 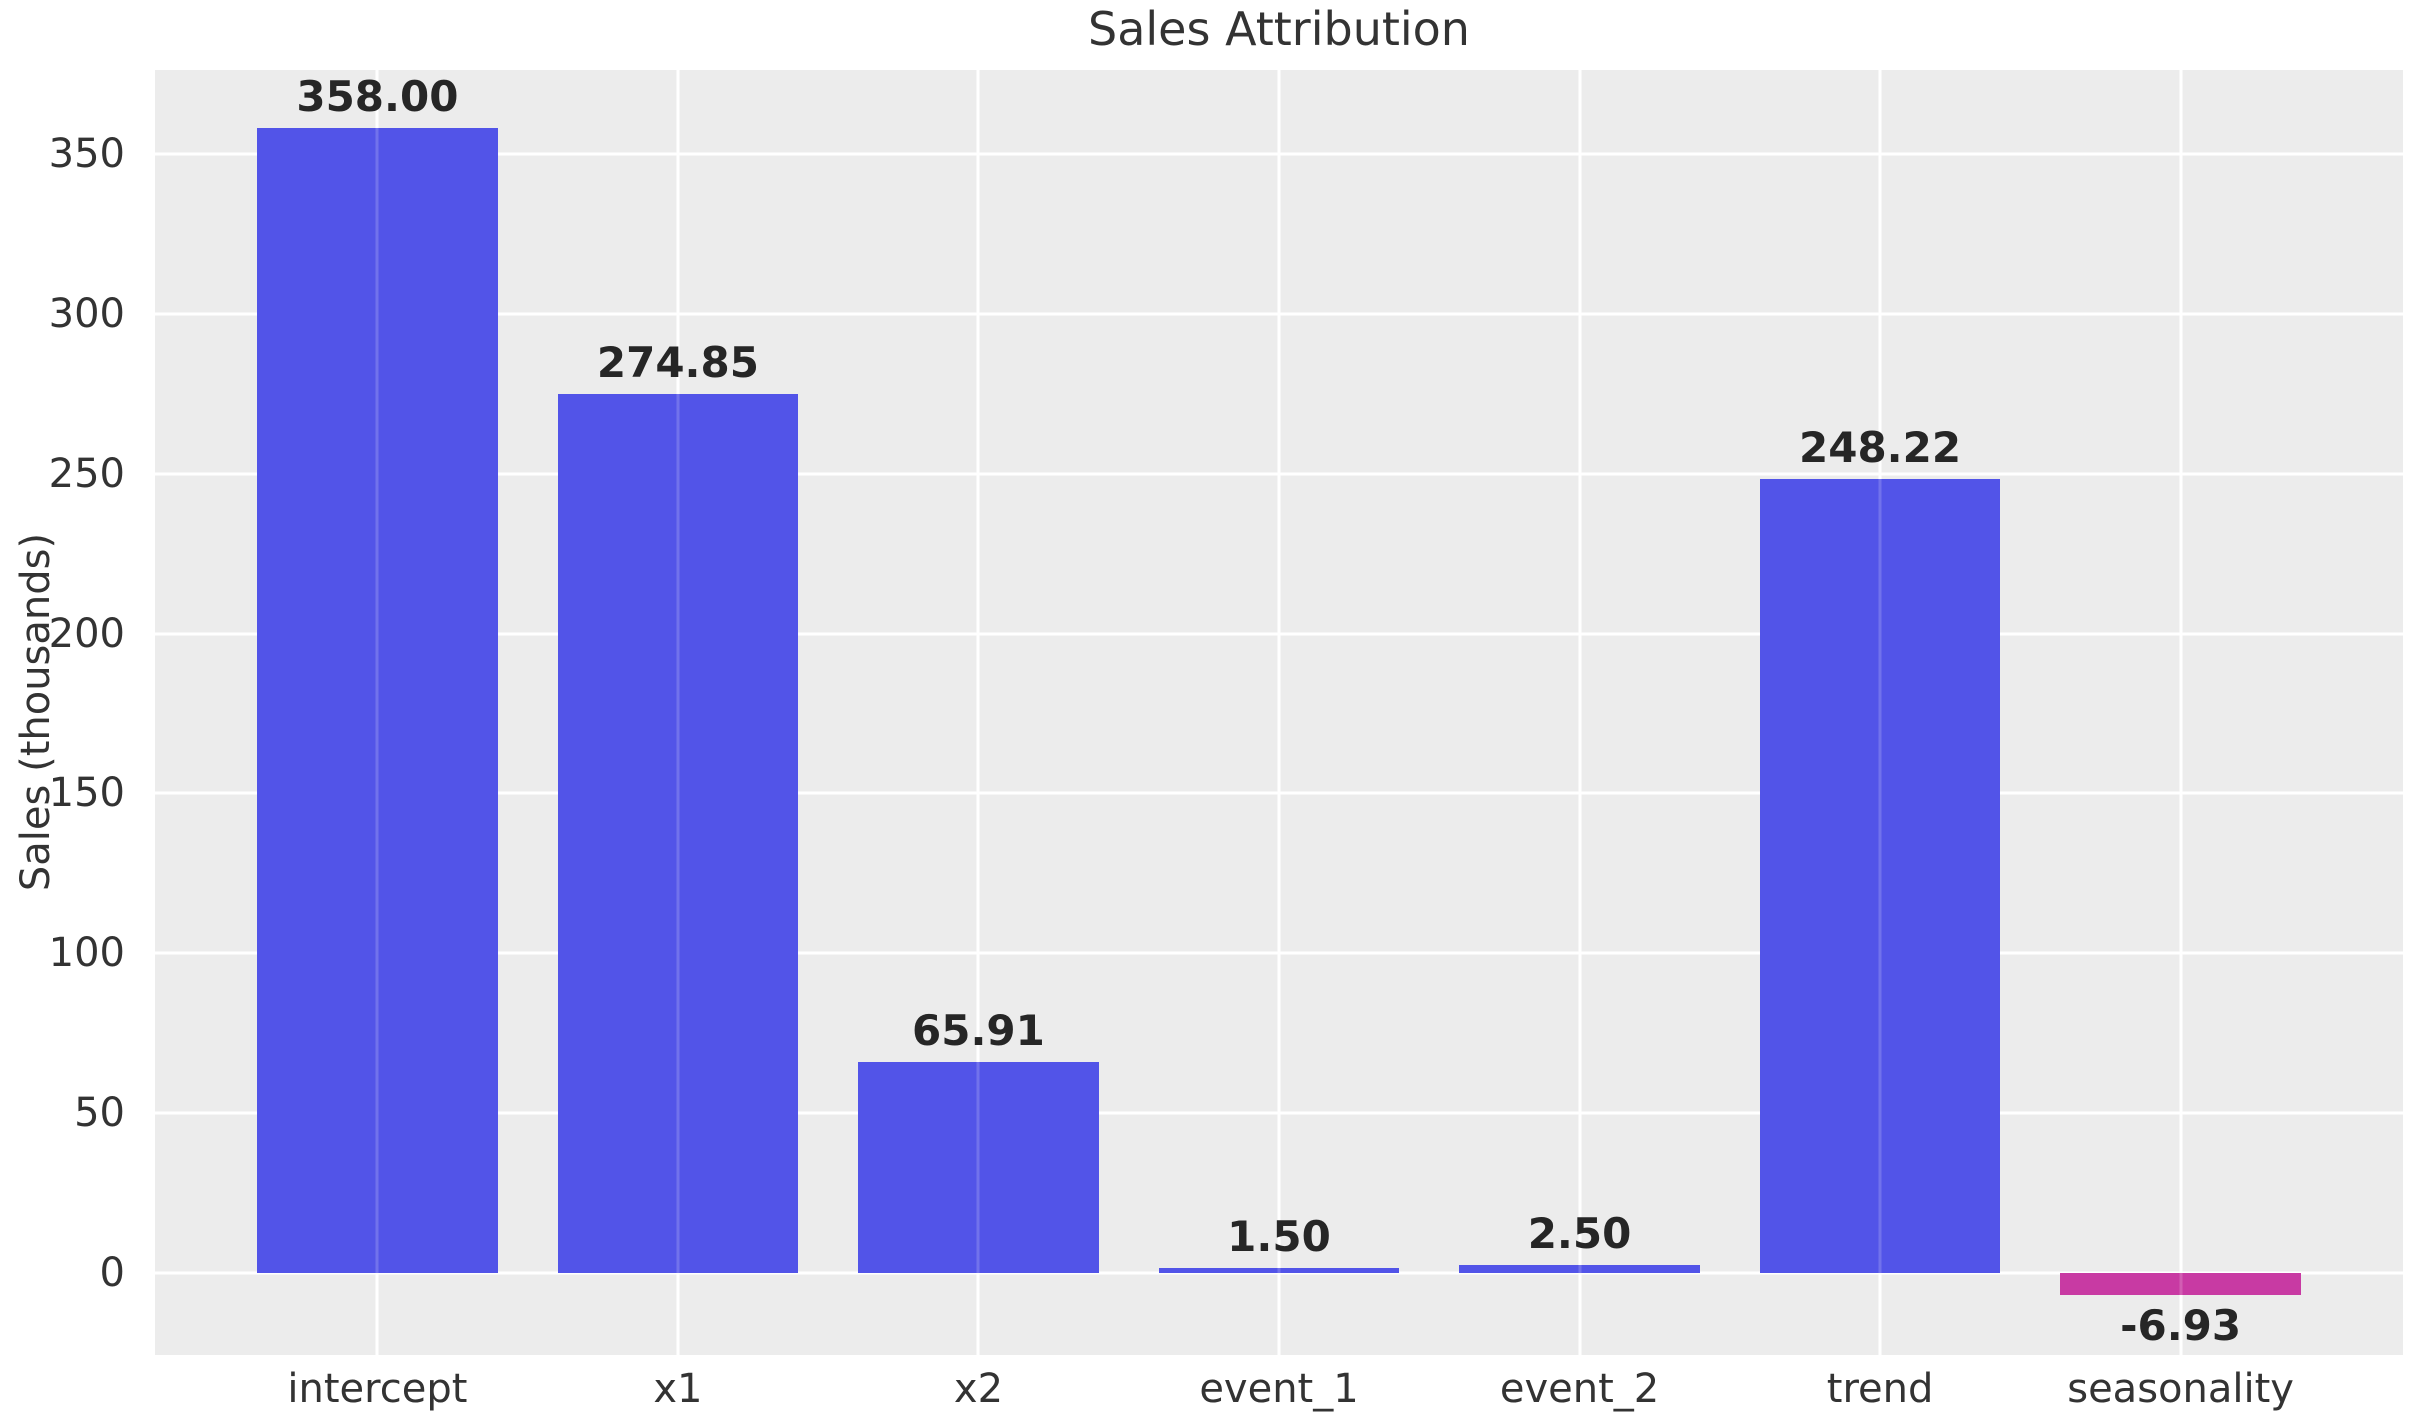 I want to click on bar-value-label-intercept: 358.00, so click(x=377, y=97).